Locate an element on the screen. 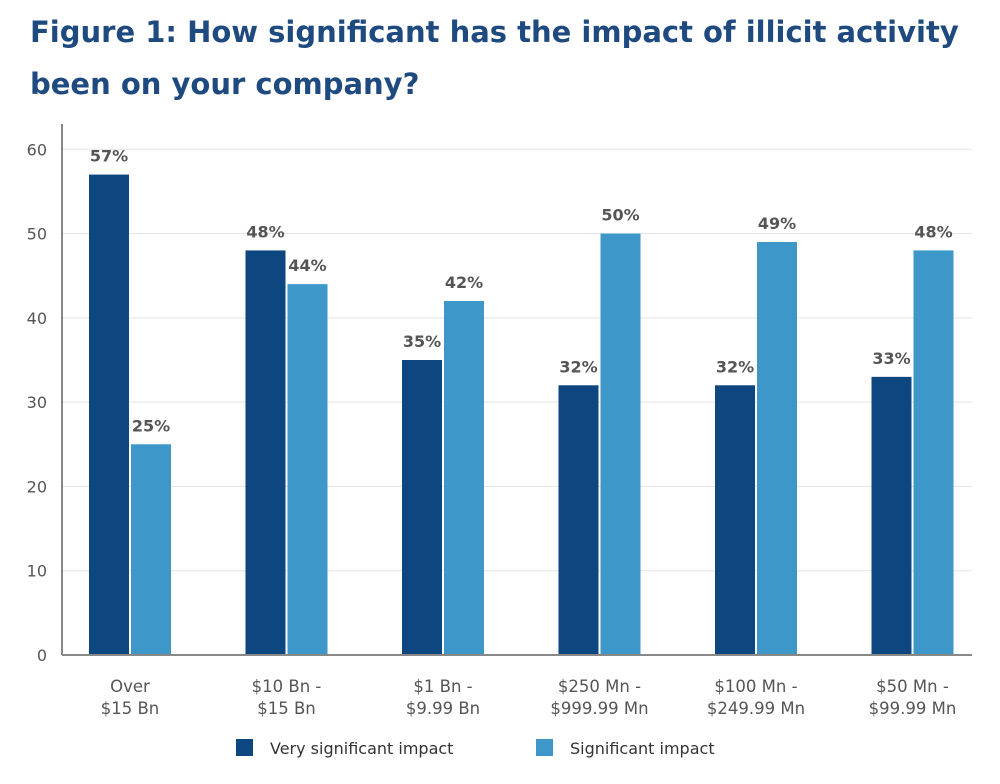  data-label: 50% is located at coordinates (620, 215).